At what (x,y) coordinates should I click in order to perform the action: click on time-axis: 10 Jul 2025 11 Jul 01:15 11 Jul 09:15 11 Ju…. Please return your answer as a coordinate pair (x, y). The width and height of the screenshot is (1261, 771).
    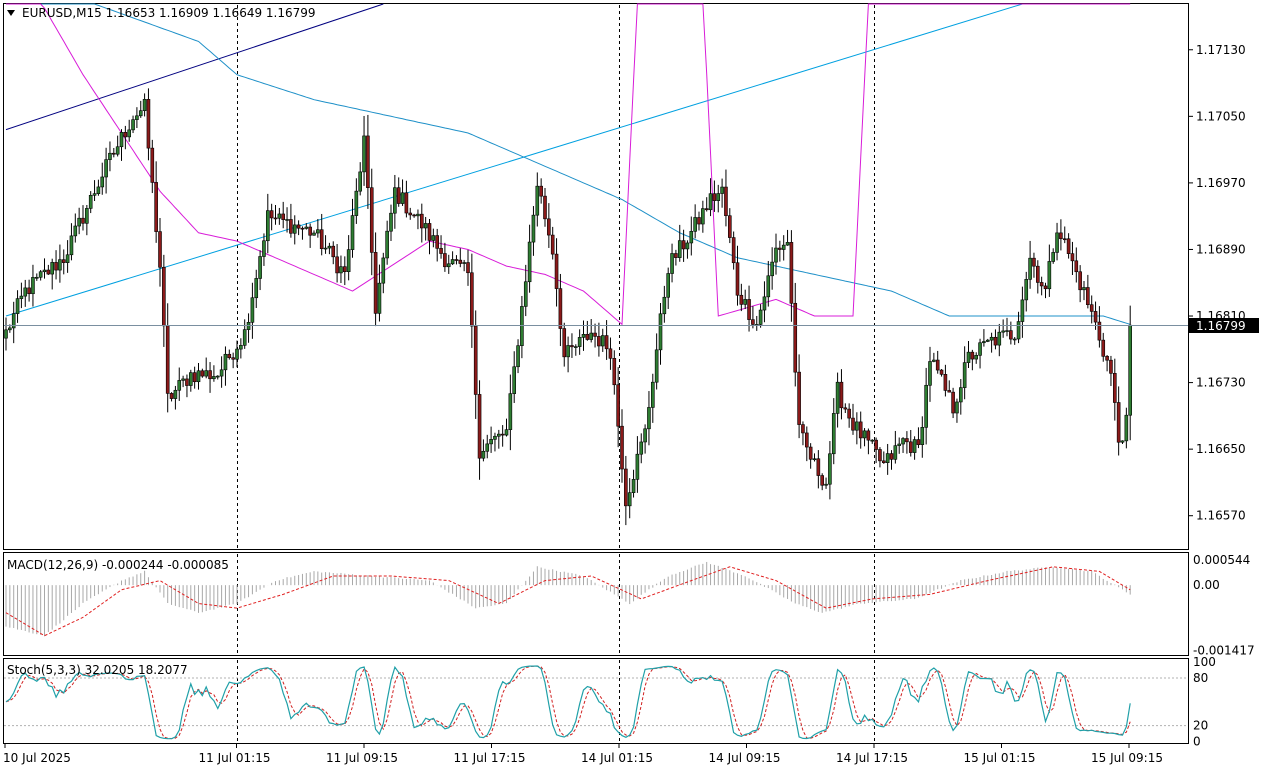
    Looking at the image, I should click on (583, 754).